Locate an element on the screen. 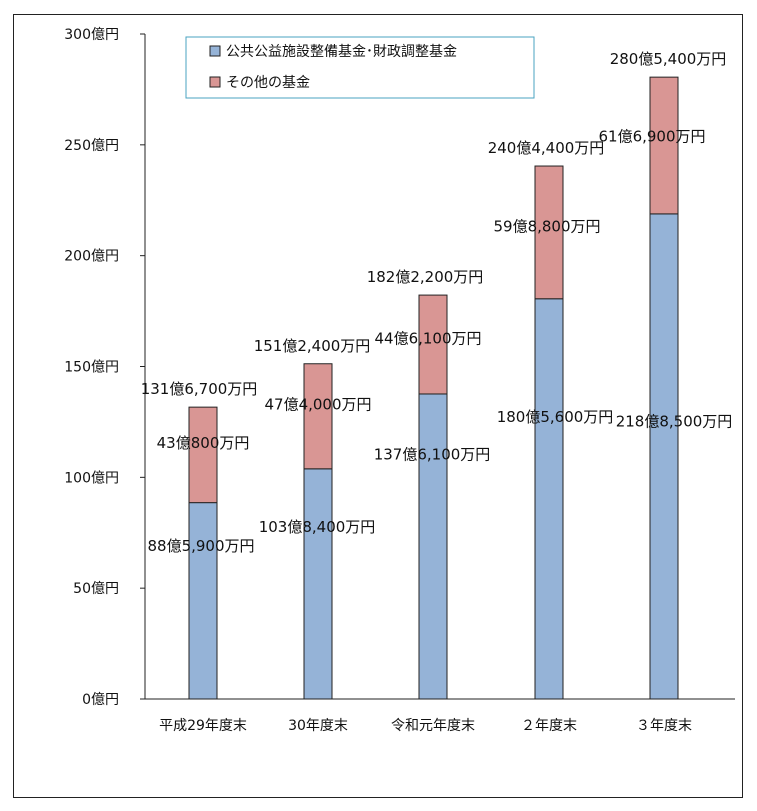 The height and width of the screenshot is (811, 757). bar-segment-3-base is located at coordinates (433, 546).